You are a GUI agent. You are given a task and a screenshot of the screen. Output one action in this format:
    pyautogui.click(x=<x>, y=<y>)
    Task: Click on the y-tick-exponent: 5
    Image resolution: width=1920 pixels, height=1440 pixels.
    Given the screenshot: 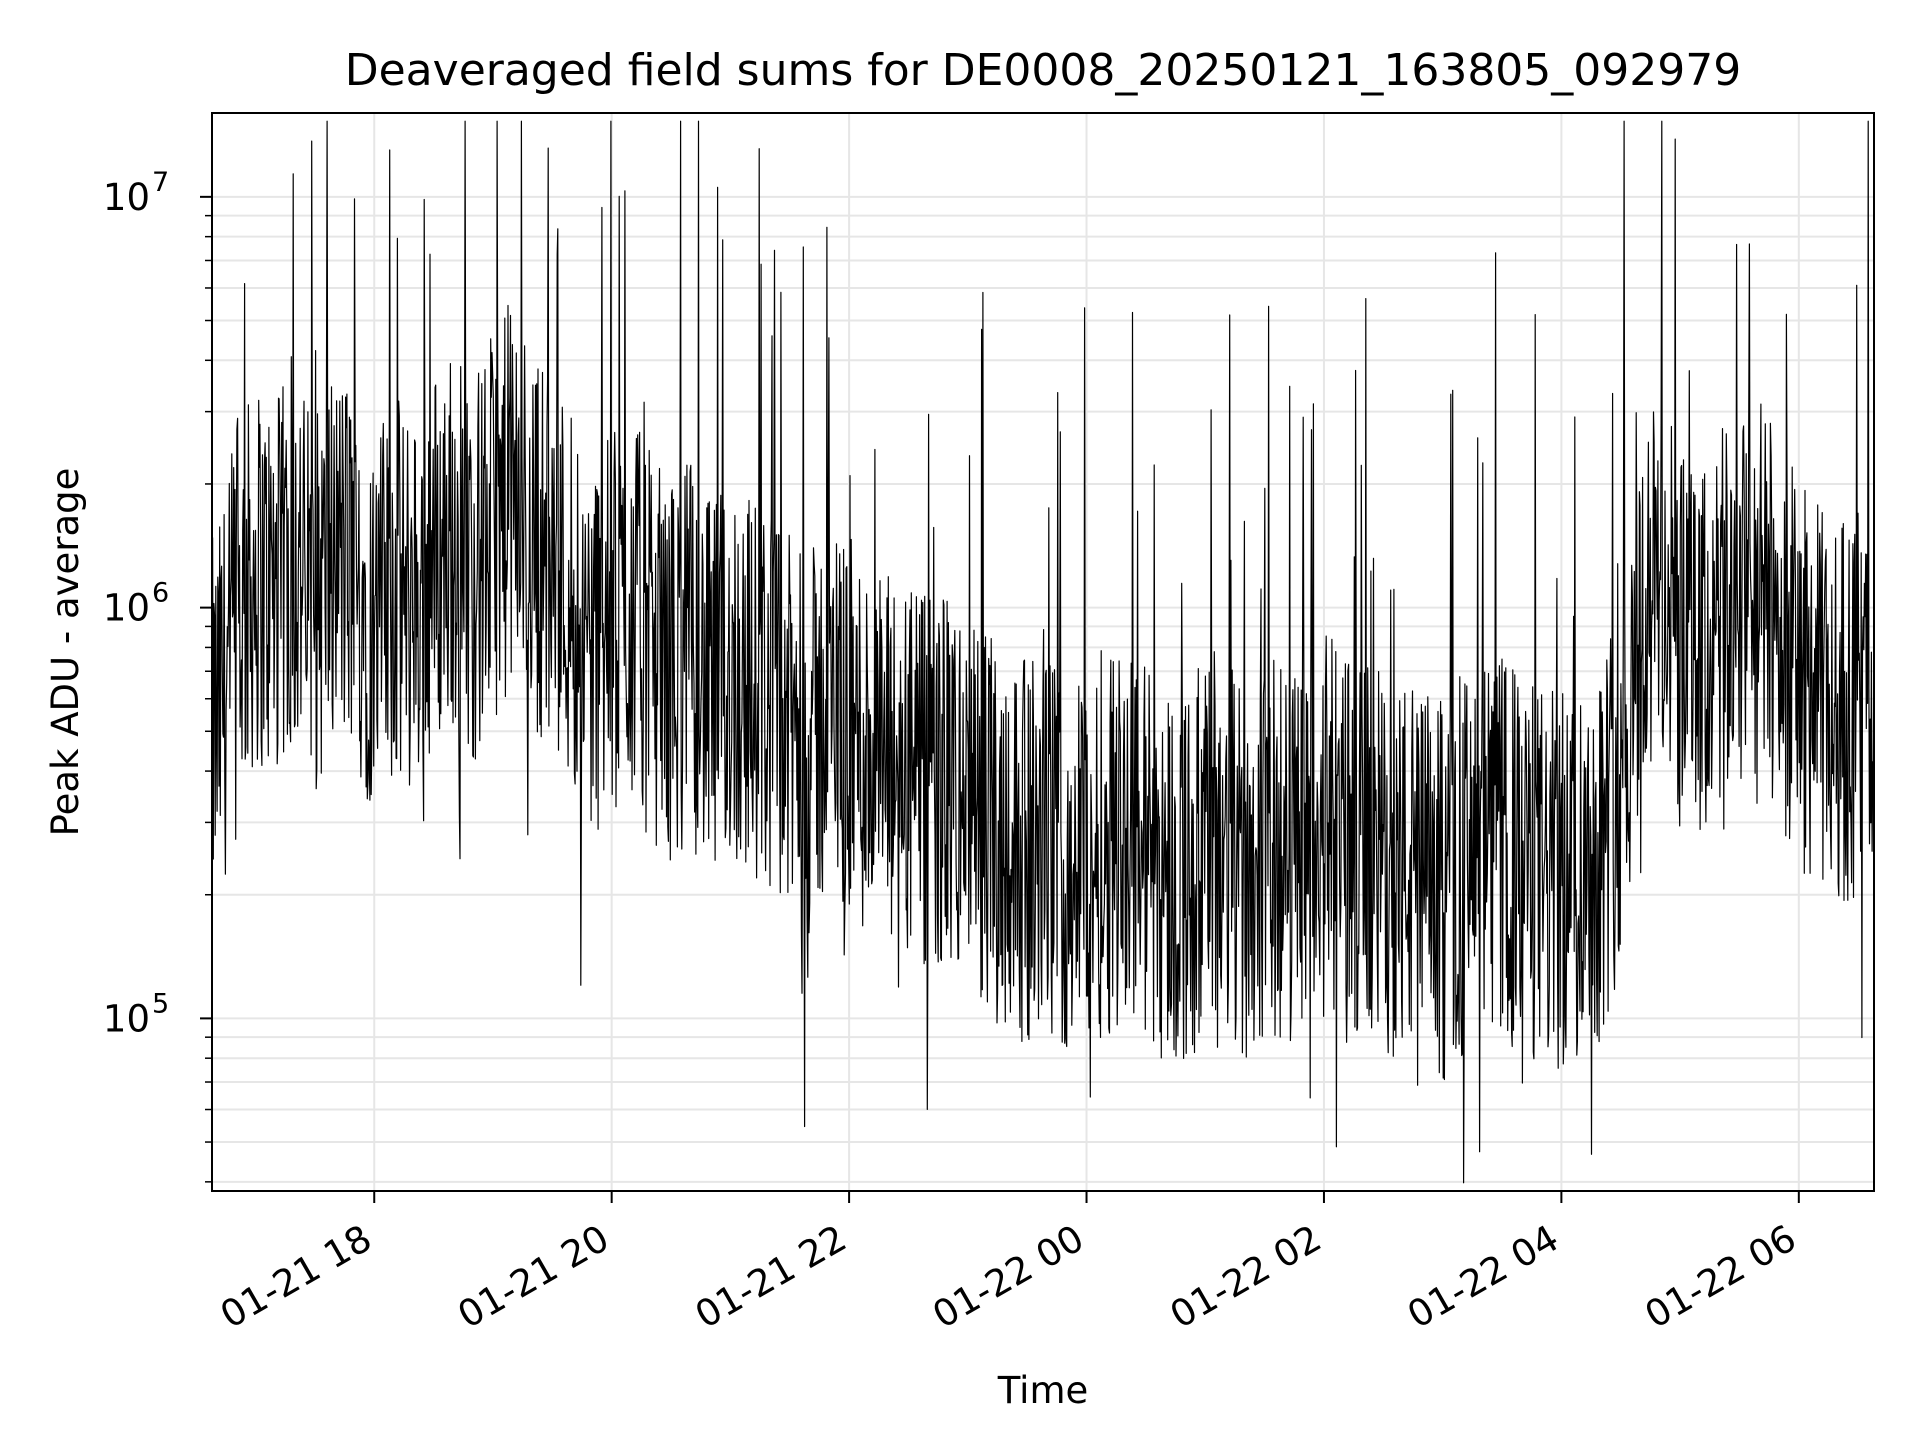 What is the action you would take?
    pyautogui.click(x=160, y=1003)
    